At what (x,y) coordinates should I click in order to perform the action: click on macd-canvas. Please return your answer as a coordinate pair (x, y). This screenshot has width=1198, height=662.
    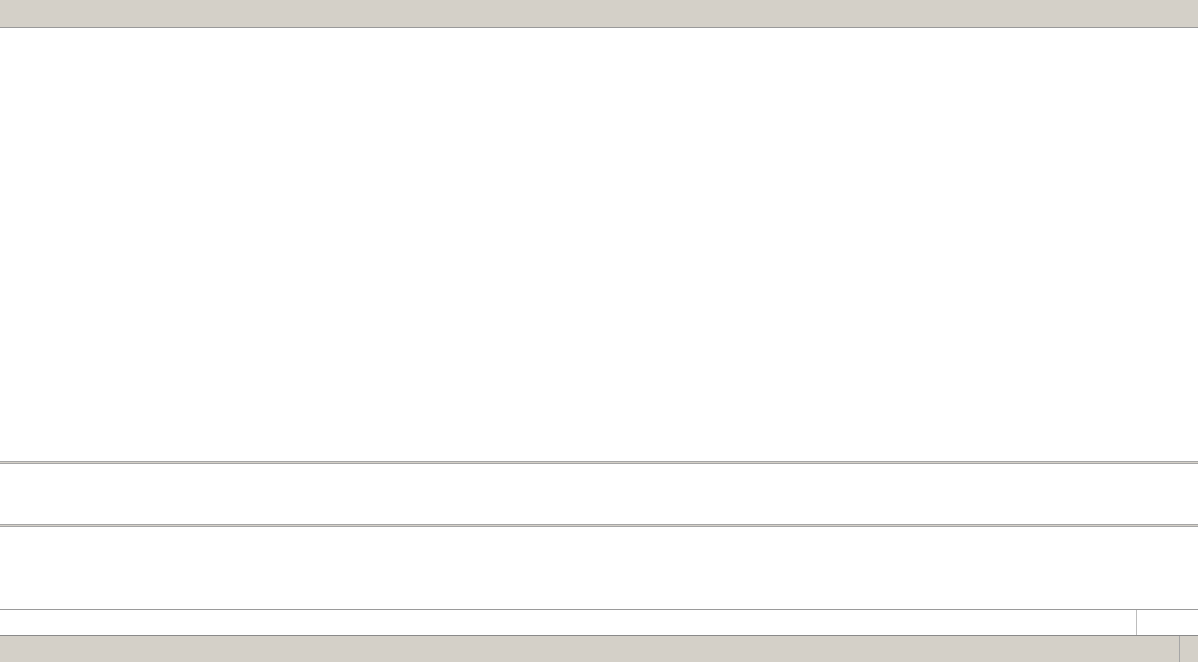
    Looking at the image, I should click on (599, 494).